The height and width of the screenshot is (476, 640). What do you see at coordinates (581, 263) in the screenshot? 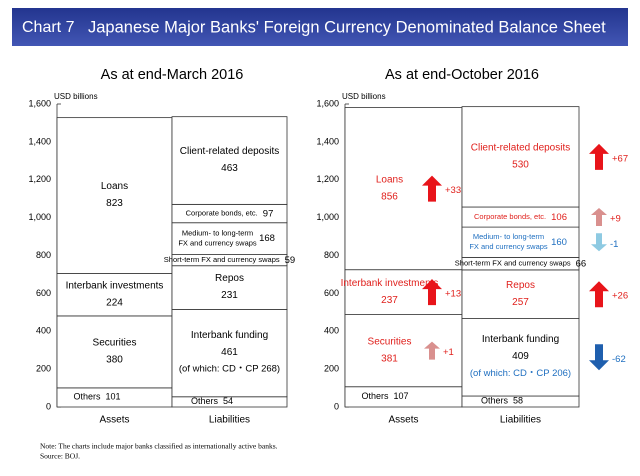
I see `segment-value: 66` at bounding box center [581, 263].